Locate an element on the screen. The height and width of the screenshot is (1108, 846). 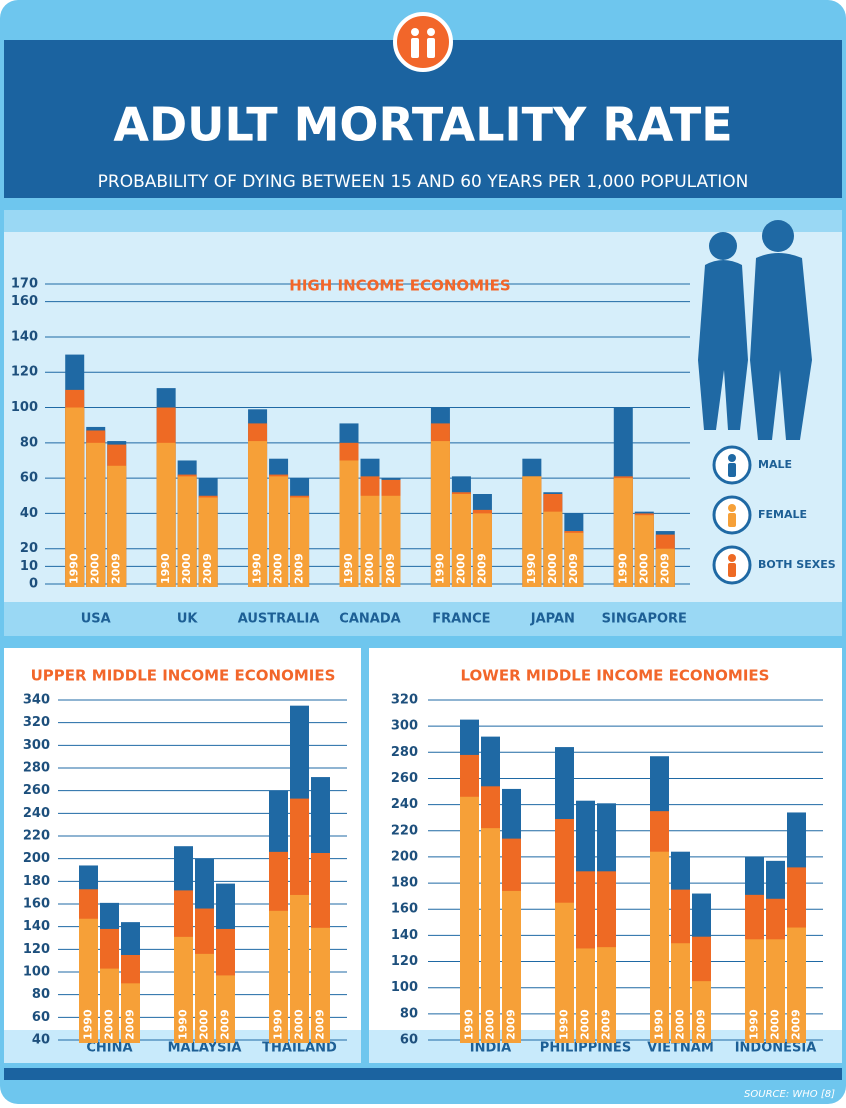
category-label: SINGAPORE is located at coordinates (644, 619).